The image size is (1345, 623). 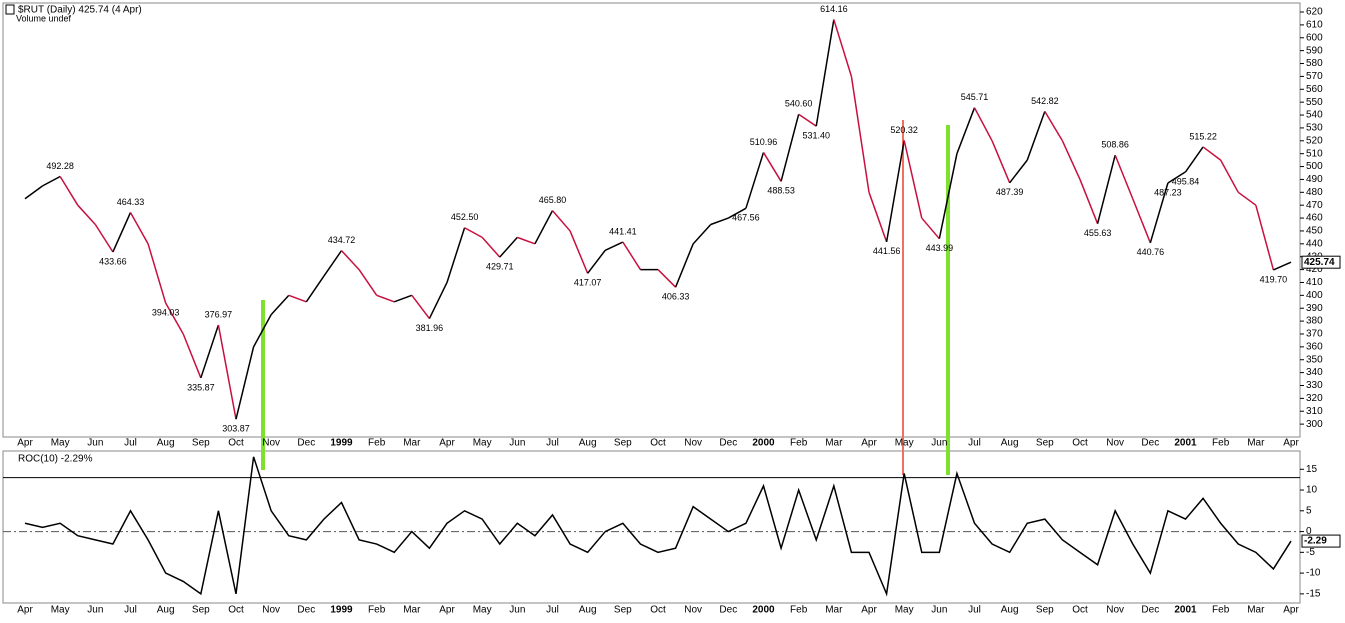 I want to click on value-label: 443.99, so click(x=940, y=248).